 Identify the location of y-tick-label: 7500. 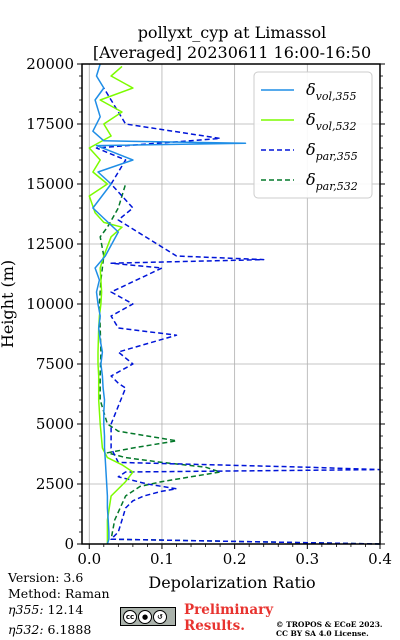
(55, 364).